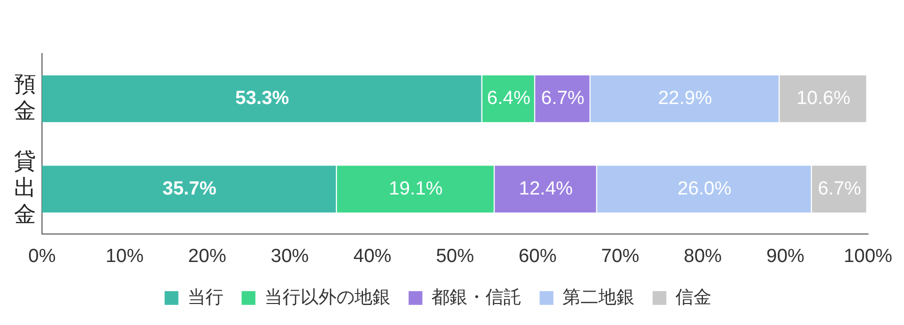  What do you see at coordinates (477, 296) in the screenshot?
I see `legend-label: 都銀・信託` at bounding box center [477, 296].